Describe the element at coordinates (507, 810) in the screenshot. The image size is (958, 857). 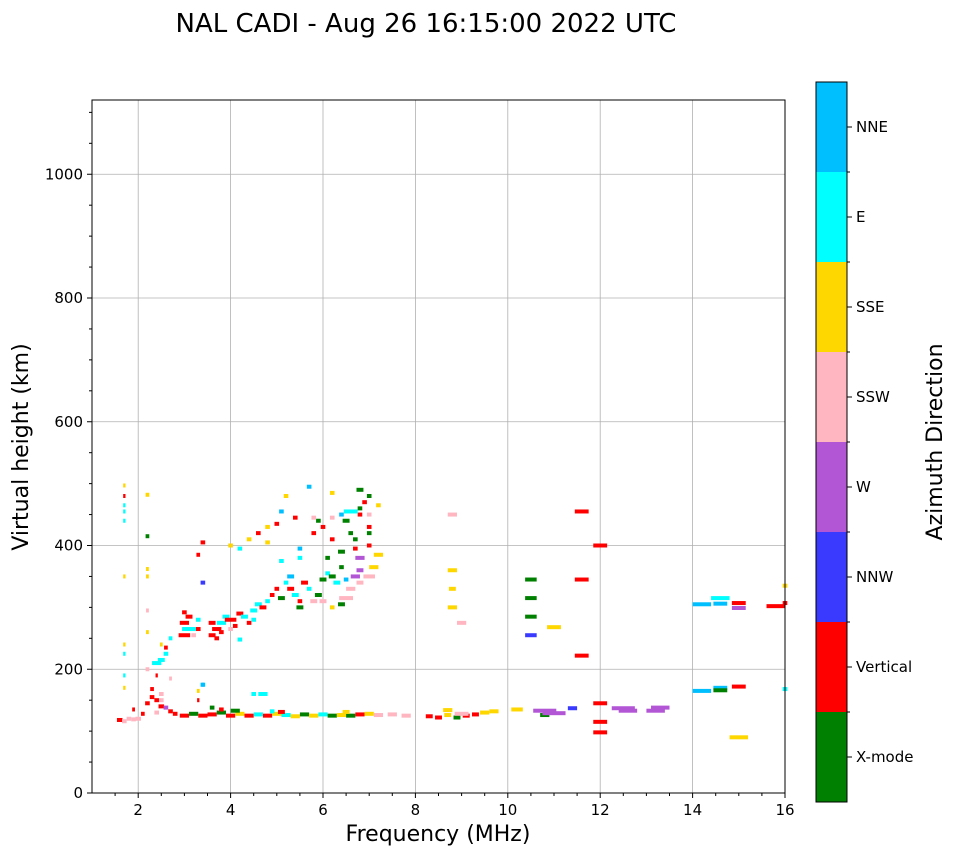
I see `x-tick-label: 10` at that location.